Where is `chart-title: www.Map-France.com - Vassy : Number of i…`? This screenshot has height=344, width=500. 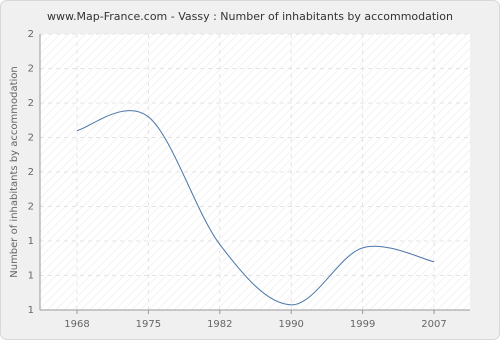 chart-title: www.Map-France.com - Vassy : Number of i… is located at coordinates (250, 16).